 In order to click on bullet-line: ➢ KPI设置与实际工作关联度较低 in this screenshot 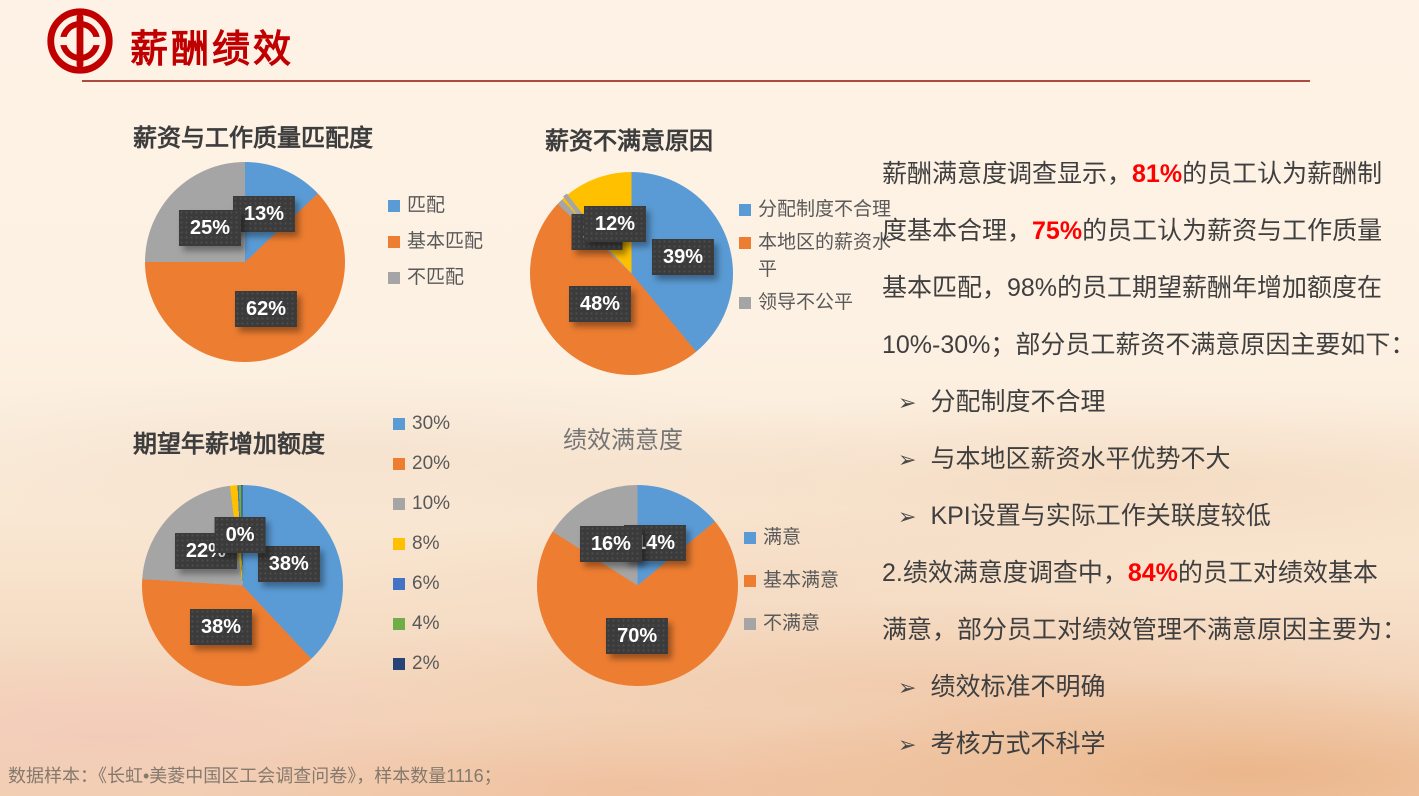, I will do `click(1142, 516)`.